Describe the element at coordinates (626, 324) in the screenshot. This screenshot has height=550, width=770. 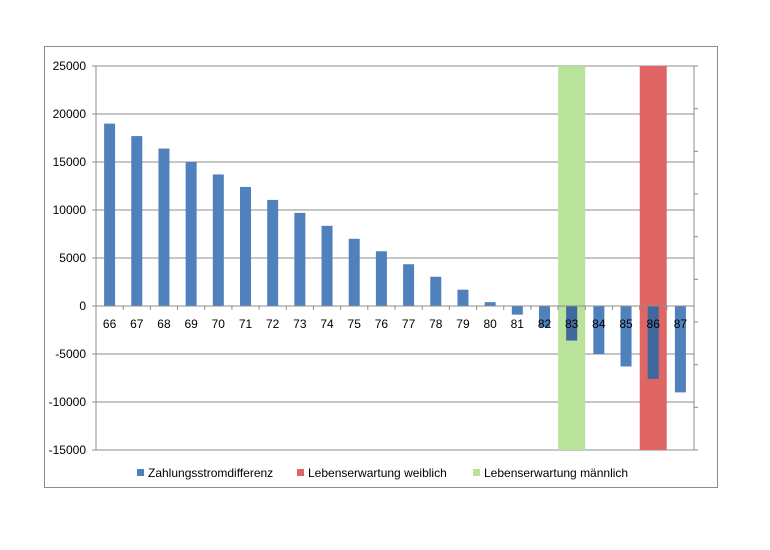
I see `x-tick-label: 85` at that location.